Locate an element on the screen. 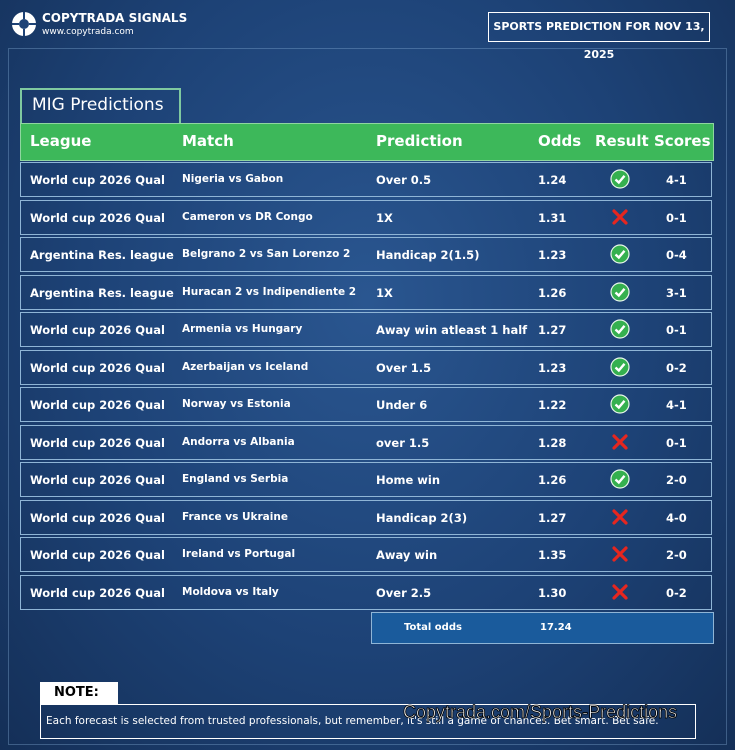  header-row is located at coordinates (367, 142).